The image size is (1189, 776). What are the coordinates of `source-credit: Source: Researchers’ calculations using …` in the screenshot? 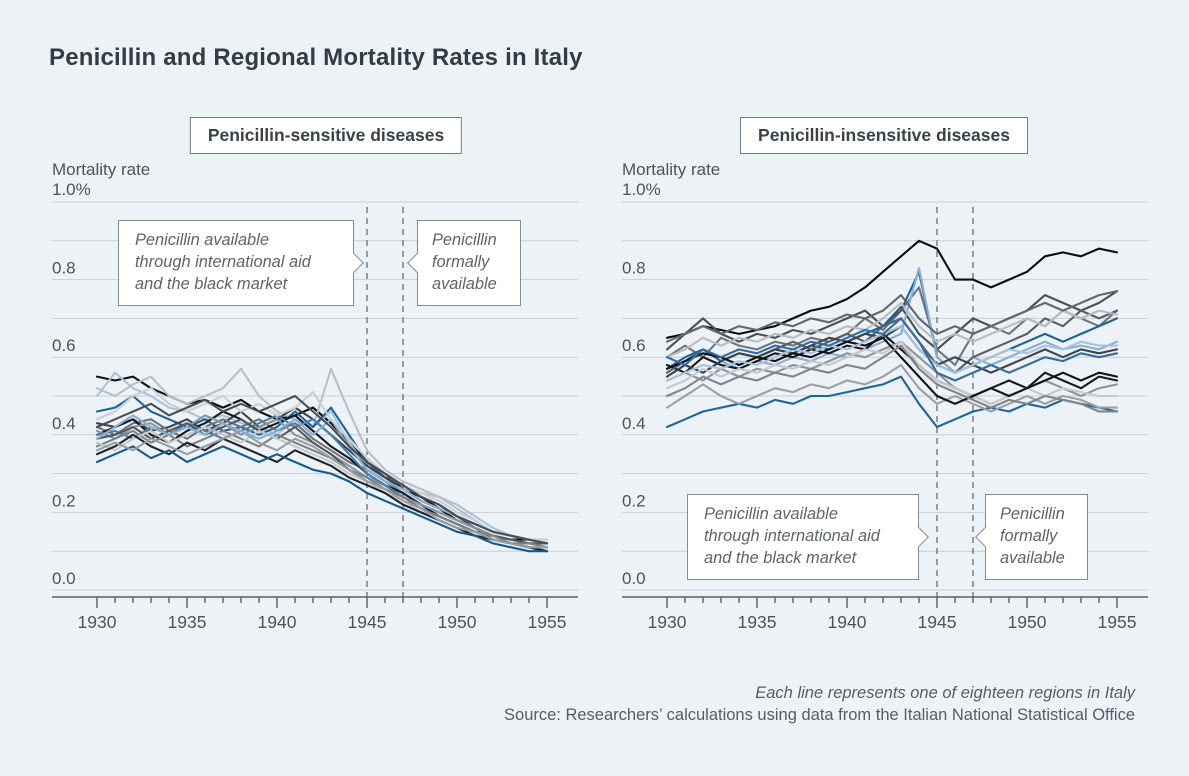 It's located at (819, 715).